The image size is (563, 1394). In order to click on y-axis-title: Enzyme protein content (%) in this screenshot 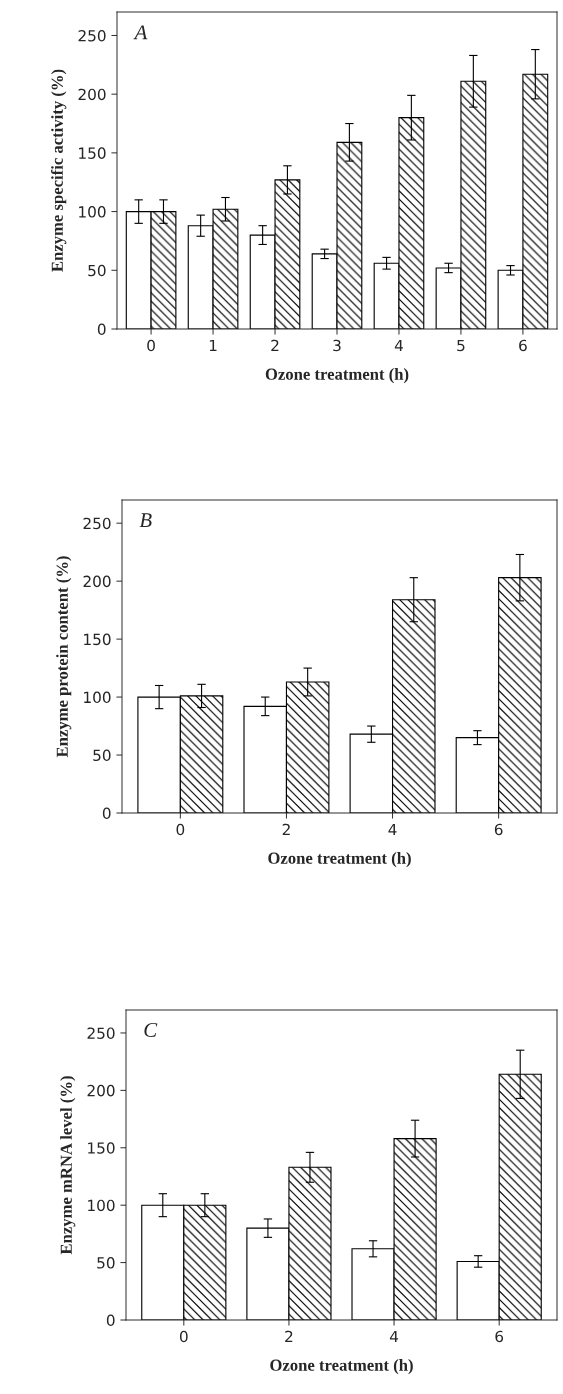, I will do `click(64, 657)`.